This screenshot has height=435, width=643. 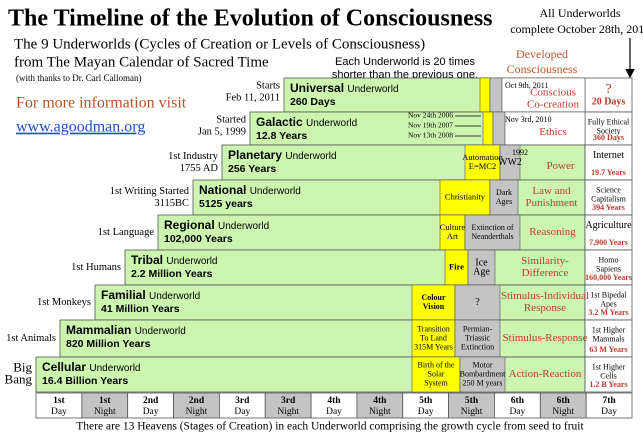 What do you see at coordinates (493, 227) in the screenshot?
I see `gray-event: Extinction of` at bounding box center [493, 227].